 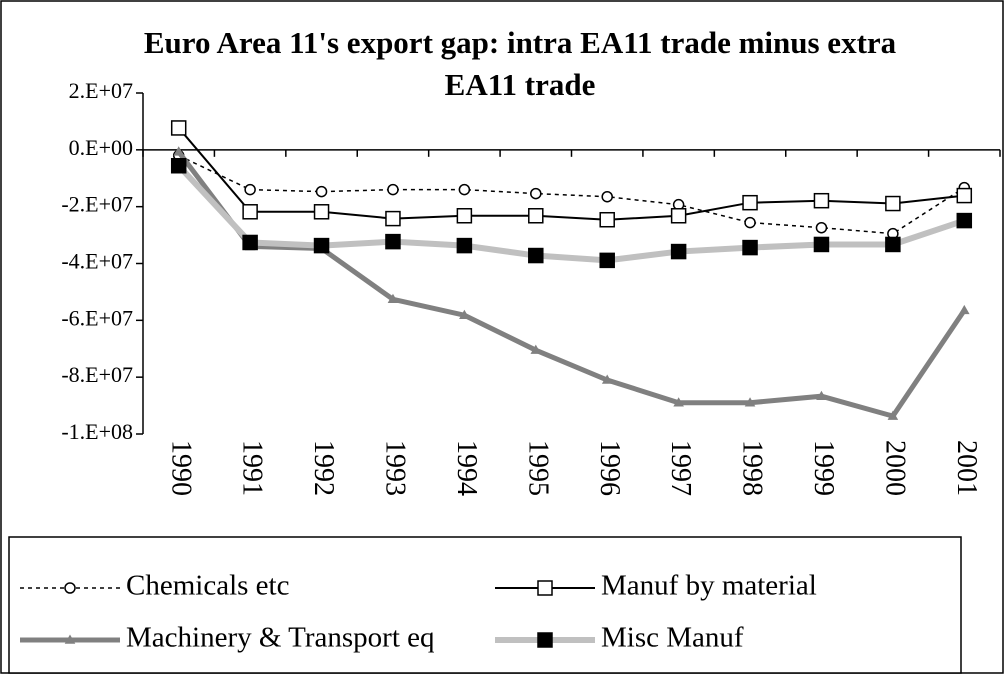 I want to click on legend-label: Manuf by material, so click(x=709, y=586).